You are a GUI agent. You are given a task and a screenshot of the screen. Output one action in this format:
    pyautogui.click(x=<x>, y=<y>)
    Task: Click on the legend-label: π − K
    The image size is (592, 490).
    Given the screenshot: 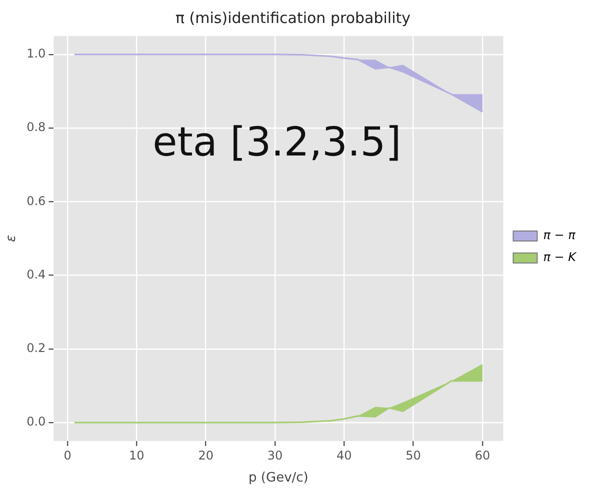 What is the action you would take?
    pyautogui.click(x=560, y=257)
    